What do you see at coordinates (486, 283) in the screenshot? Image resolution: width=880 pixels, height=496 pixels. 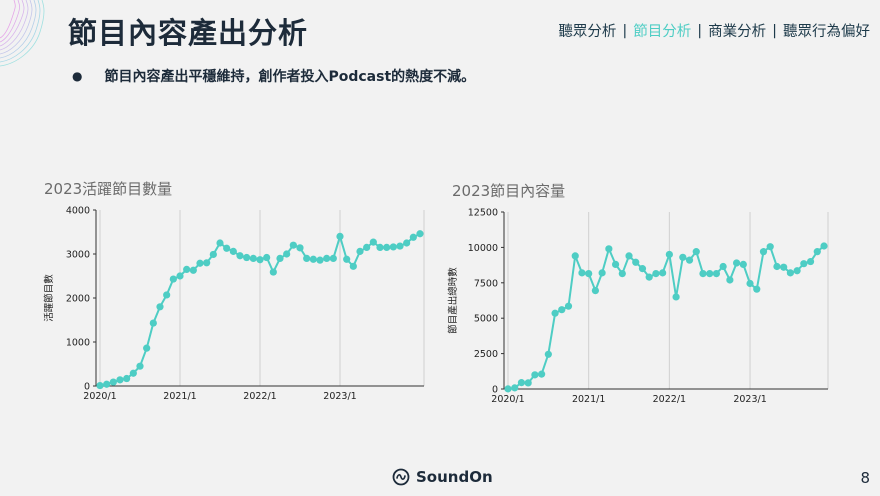 I see `y-tick-label: 7500` at bounding box center [486, 283].